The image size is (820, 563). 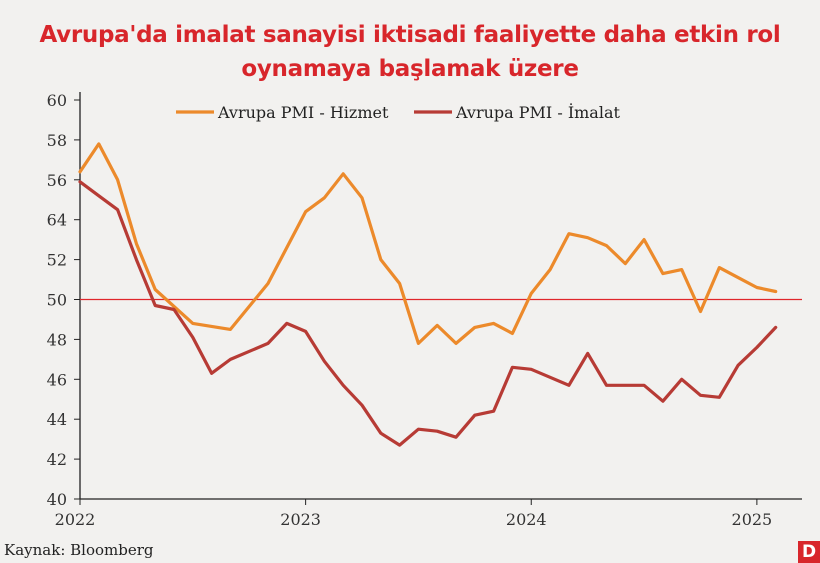 I want to click on y-tick-label: 46, so click(x=57, y=379).